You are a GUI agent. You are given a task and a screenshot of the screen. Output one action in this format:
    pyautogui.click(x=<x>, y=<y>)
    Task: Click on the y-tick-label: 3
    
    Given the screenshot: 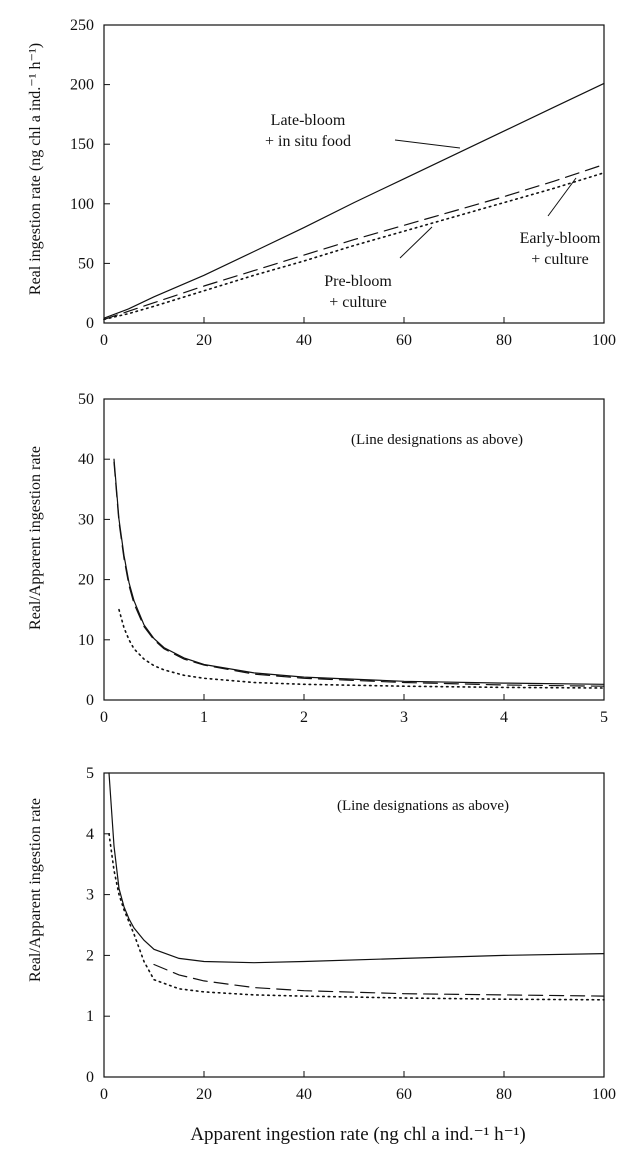 What is the action you would take?
    pyautogui.click(x=90, y=895)
    